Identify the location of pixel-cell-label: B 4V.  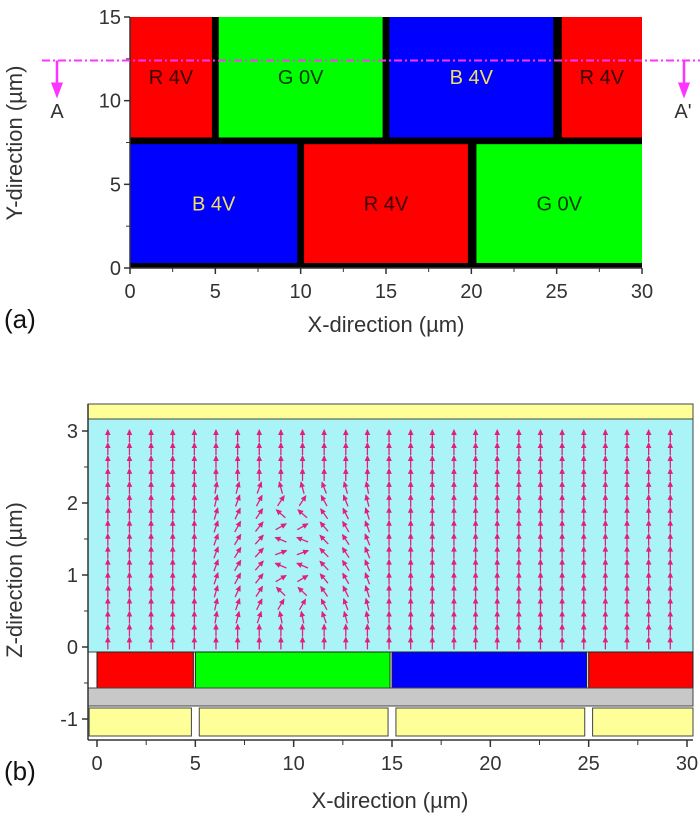
(214, 205).